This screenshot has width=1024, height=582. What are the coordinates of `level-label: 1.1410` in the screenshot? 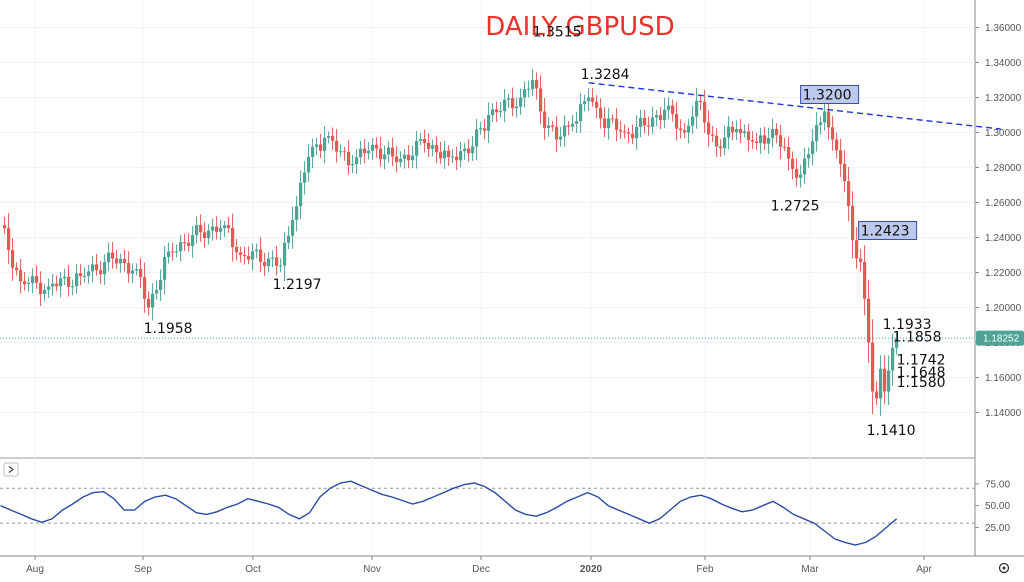 It's located at (891, 431).